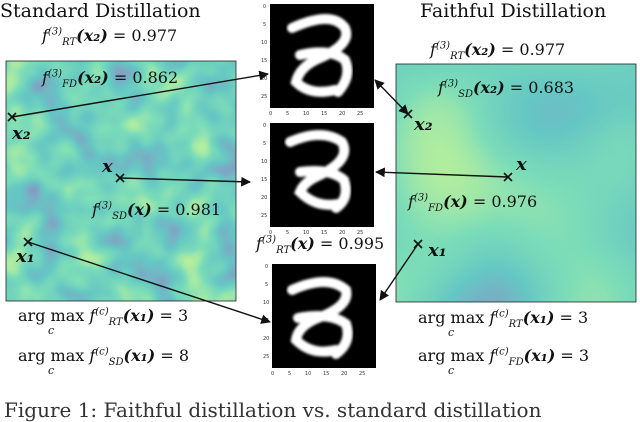 This screenshot has height=422, width=640. Describe the element at coordinates (423, 124) in the screenshot. I see `right-label-x2: x₂` at that location.